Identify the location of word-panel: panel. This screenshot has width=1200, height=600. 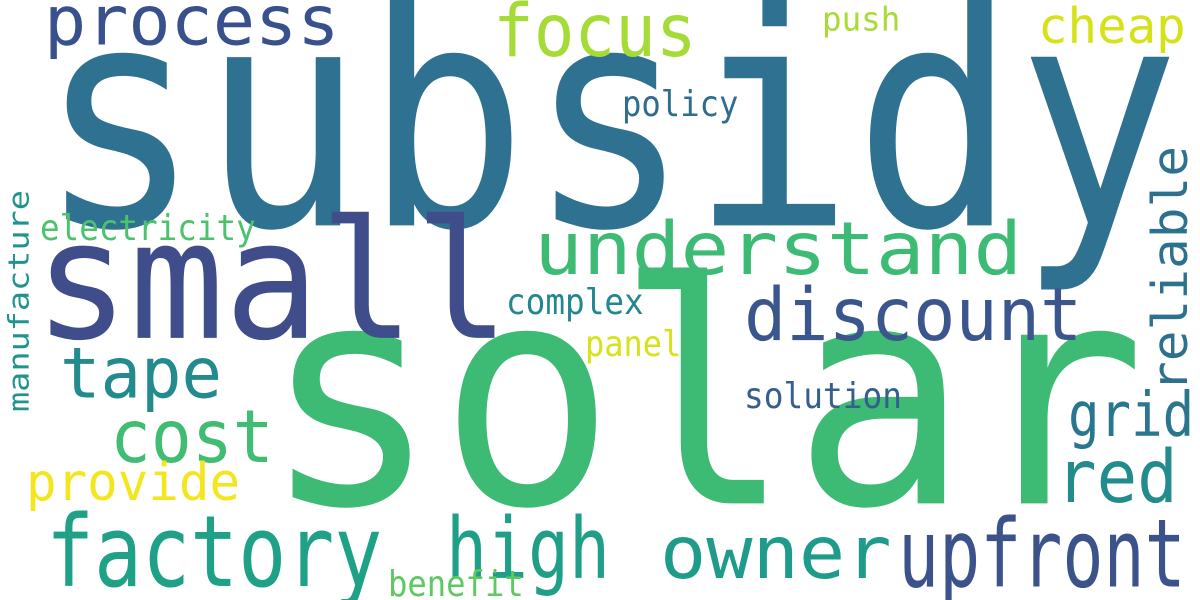
(633, 345).